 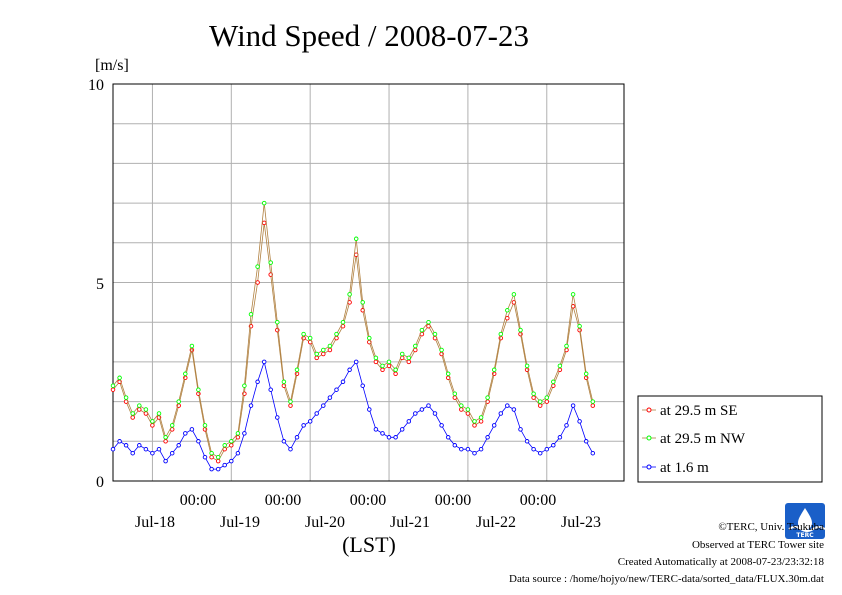 I want to click on terc-logo-icon: TERC, so click(x=805, y=521).